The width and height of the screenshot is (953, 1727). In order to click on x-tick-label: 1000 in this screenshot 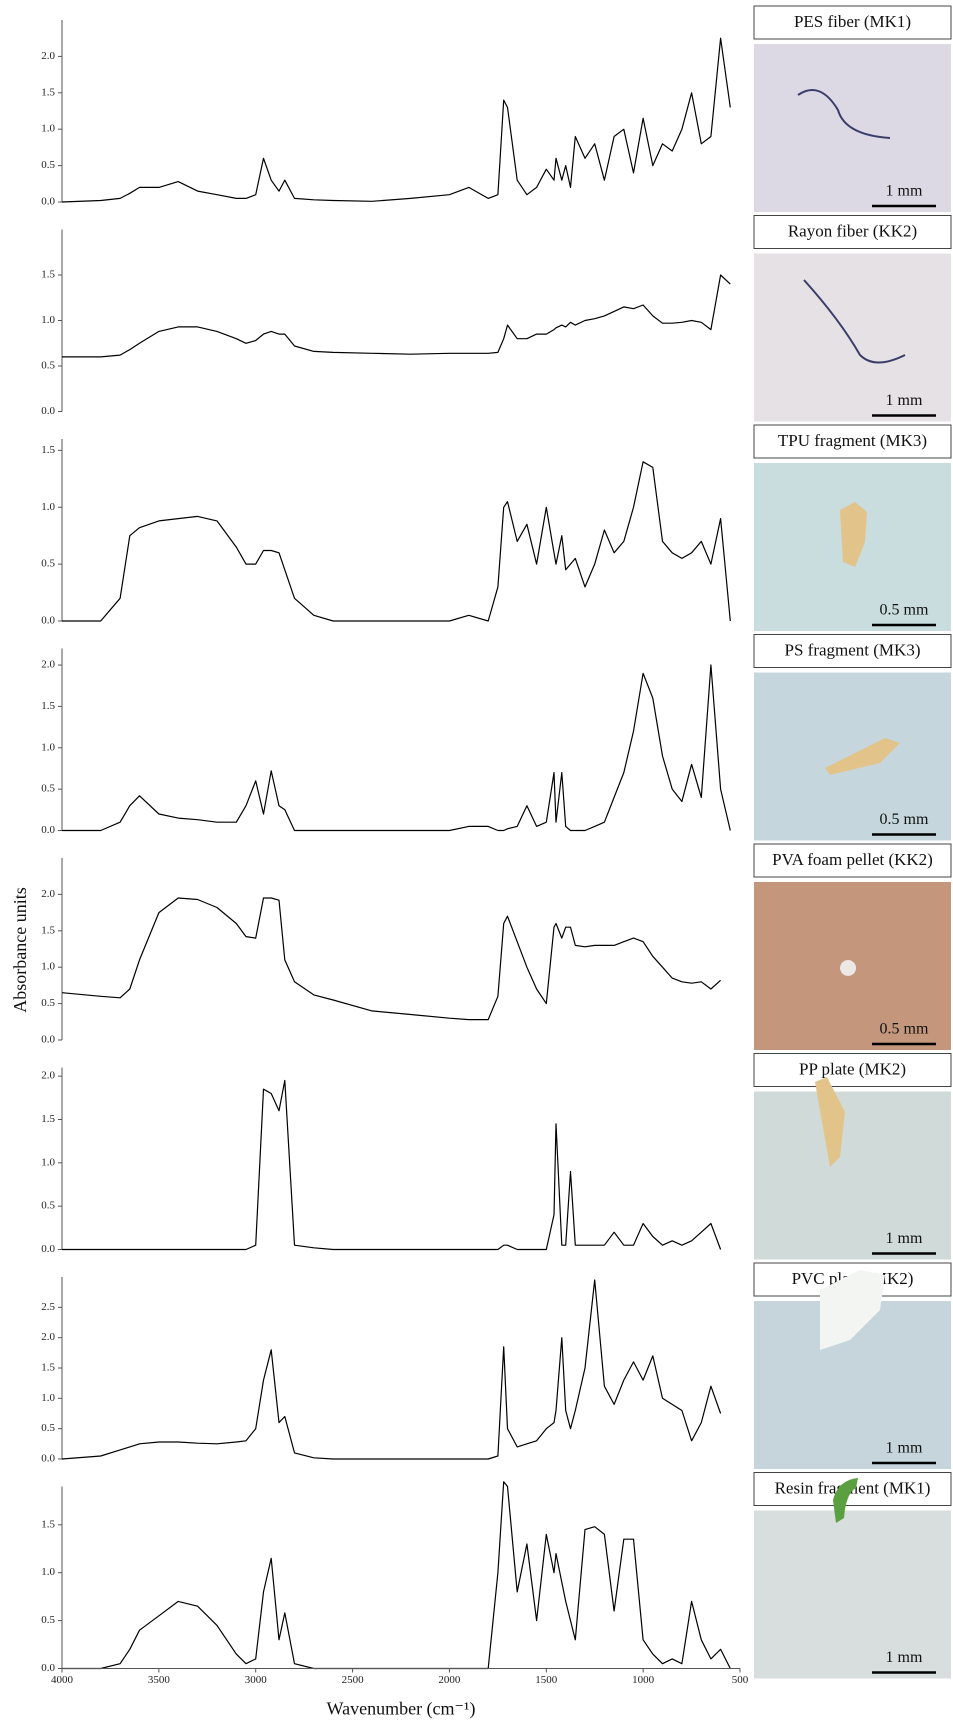, I will do `click(643, 1680)`.